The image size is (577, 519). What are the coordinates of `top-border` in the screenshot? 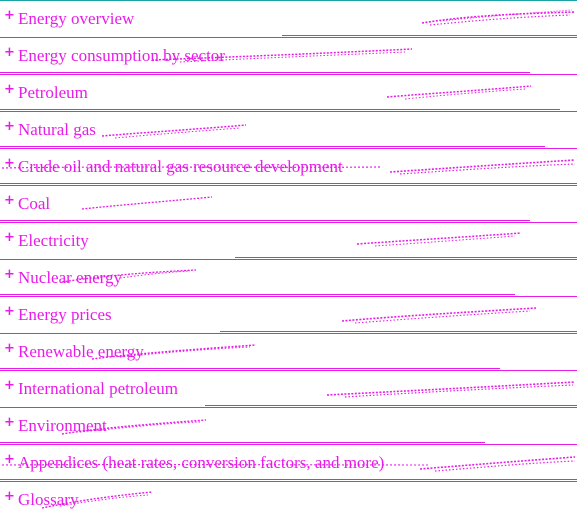 It's located at (288, 0).